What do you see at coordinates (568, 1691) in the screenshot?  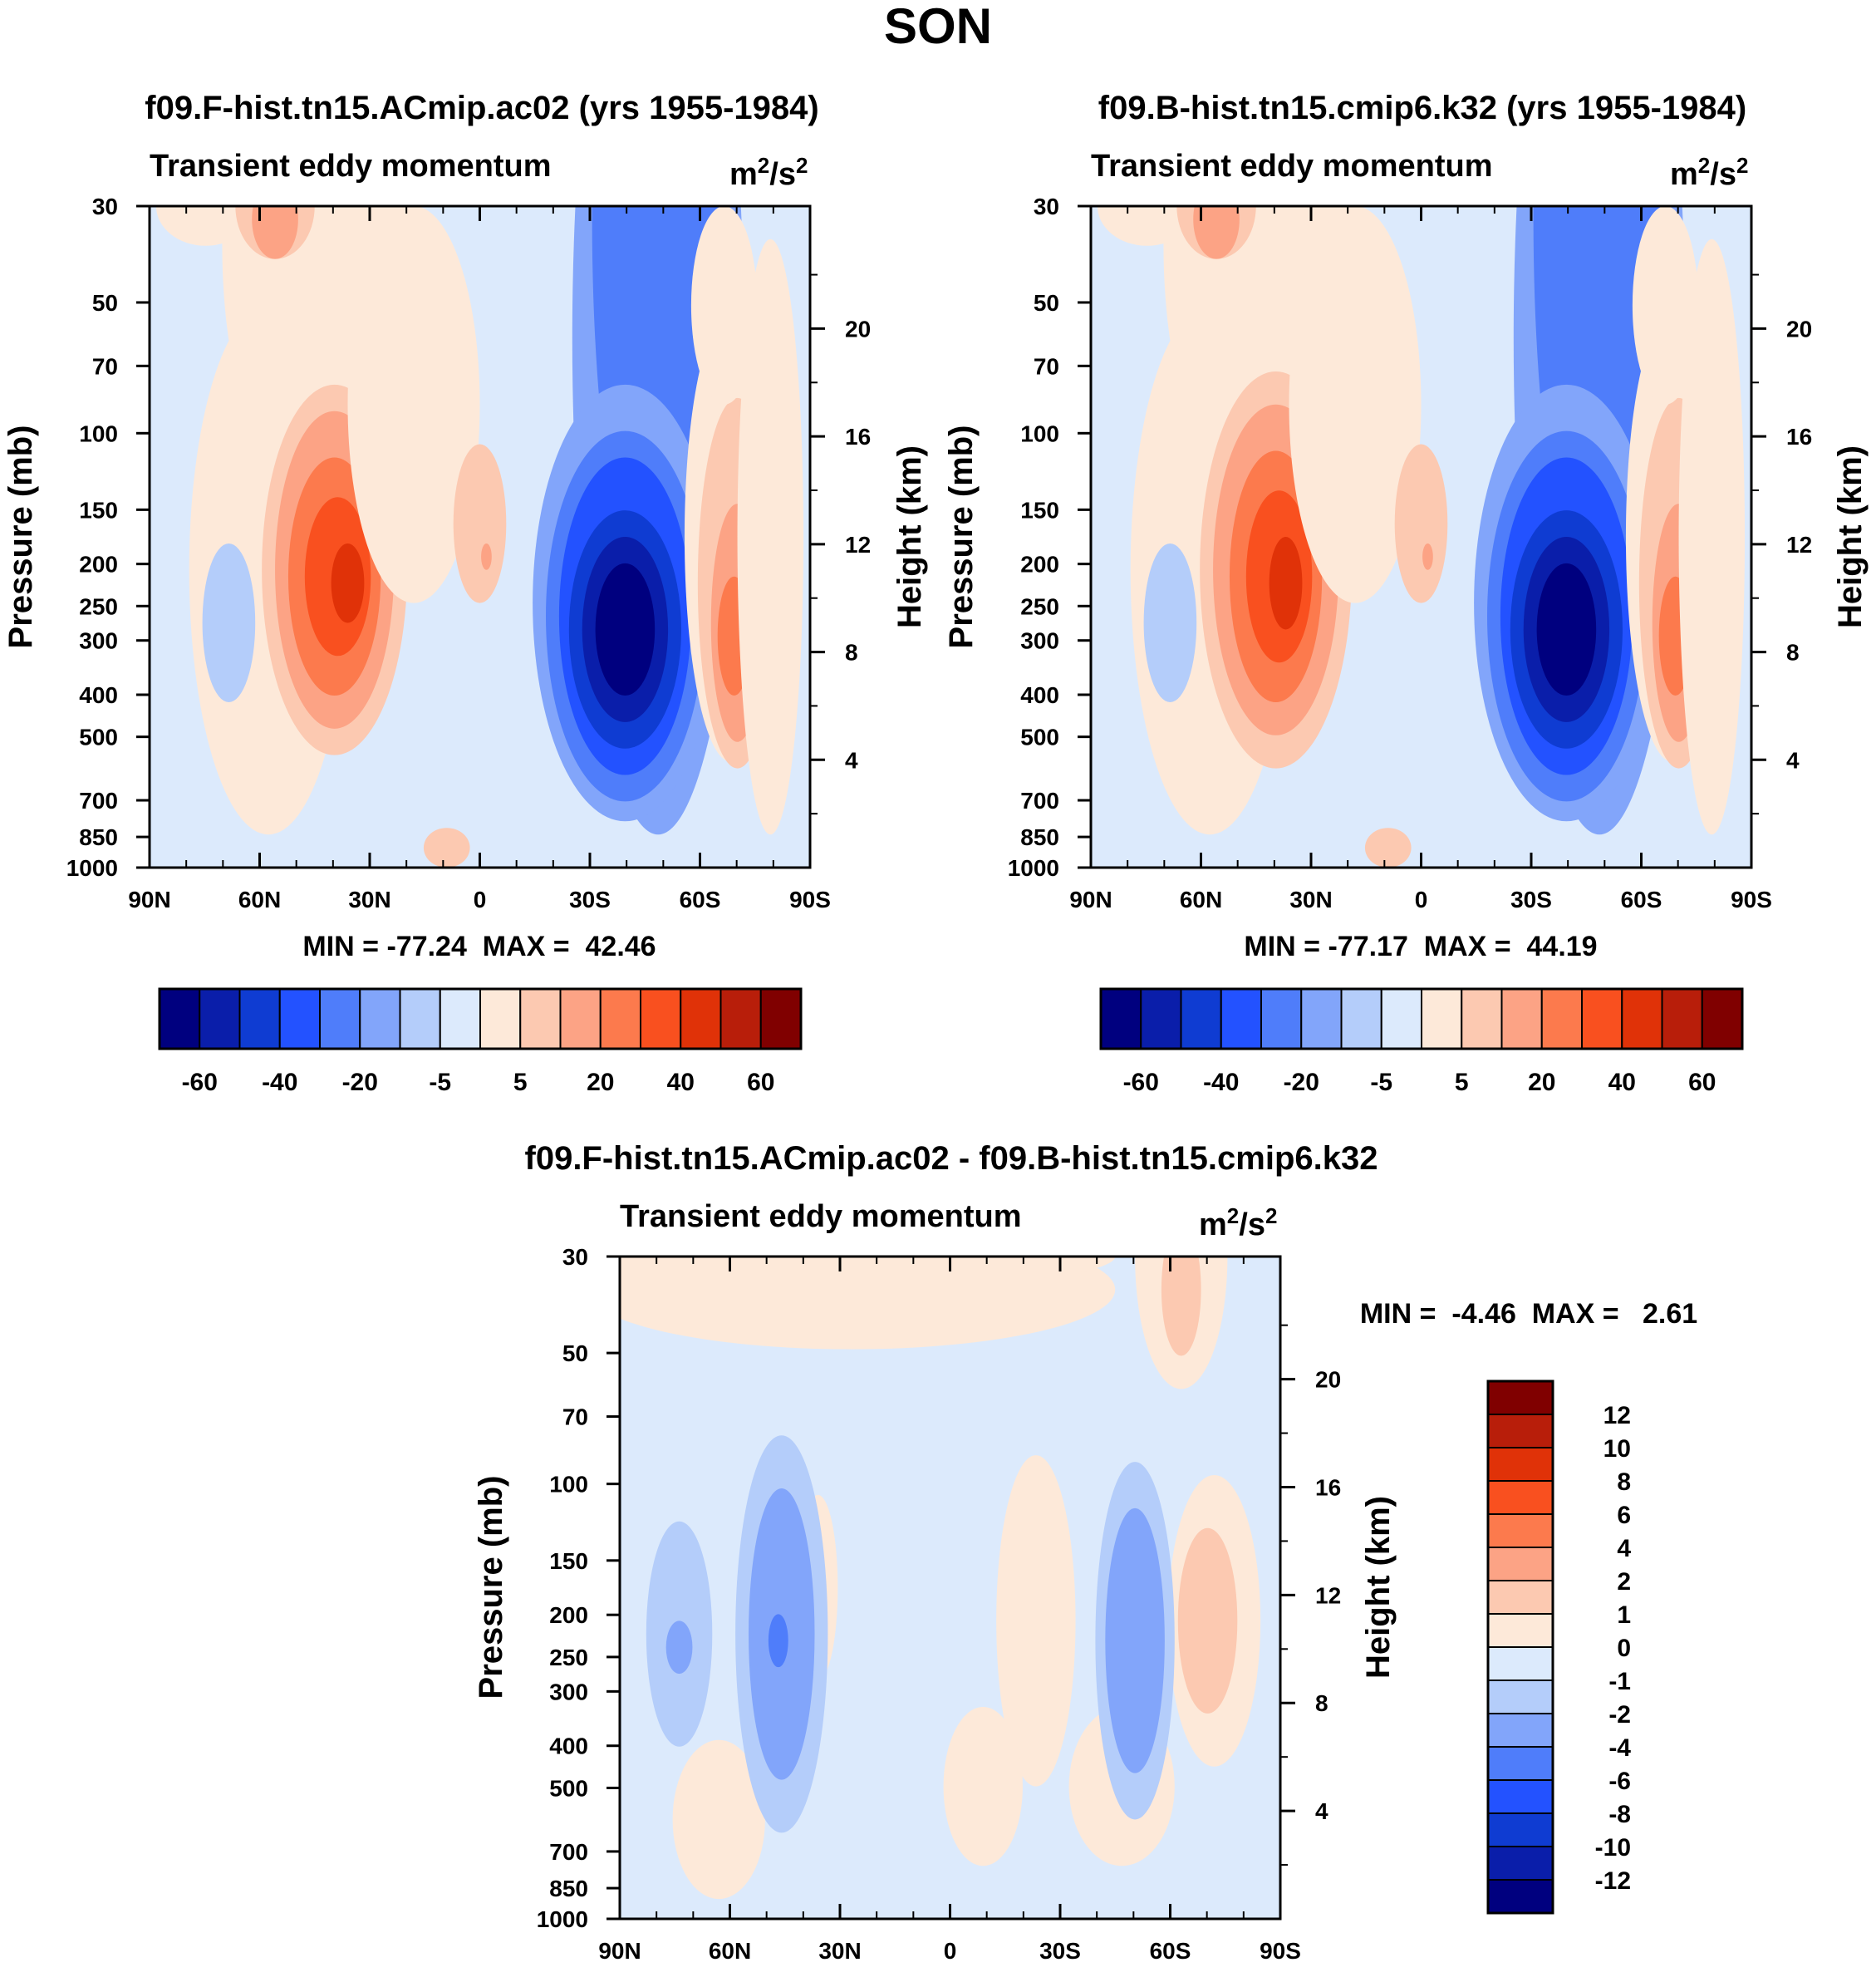 I see `diff-ytick-label: 300` at bounding box center [568, 1691].